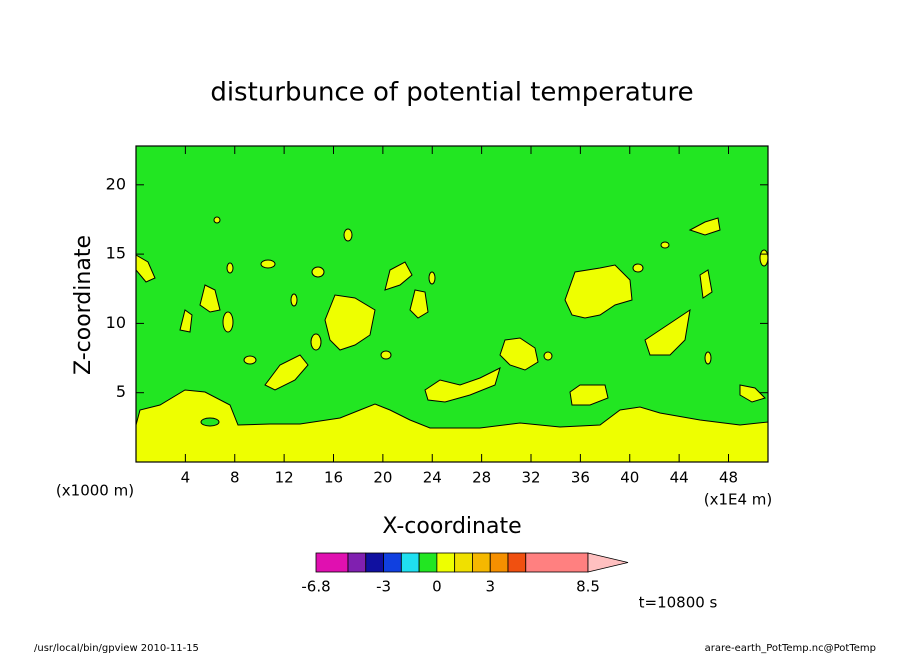 This screenshot has height=658, width=904. Describe the element at coordinates (284, 478) in the screenshot. I see `x-tick-label: 12` at that location.